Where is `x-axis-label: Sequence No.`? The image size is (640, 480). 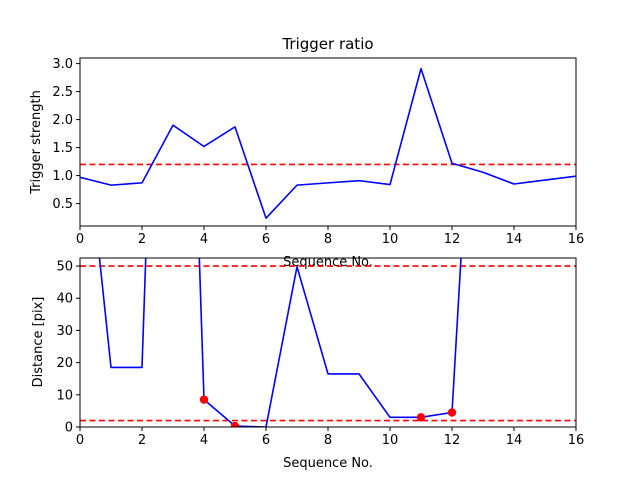 x-axis-label: Sequence No. is located at coordinates (328, 463).